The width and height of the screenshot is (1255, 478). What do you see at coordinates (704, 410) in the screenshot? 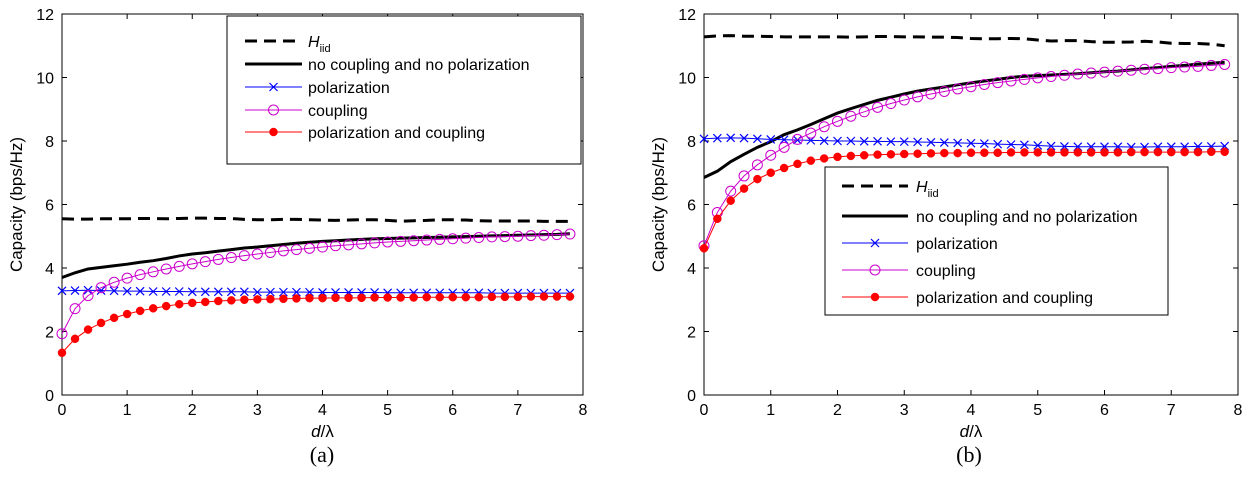
I see `x-tick-label: 0` at bounding box center [704, 410].